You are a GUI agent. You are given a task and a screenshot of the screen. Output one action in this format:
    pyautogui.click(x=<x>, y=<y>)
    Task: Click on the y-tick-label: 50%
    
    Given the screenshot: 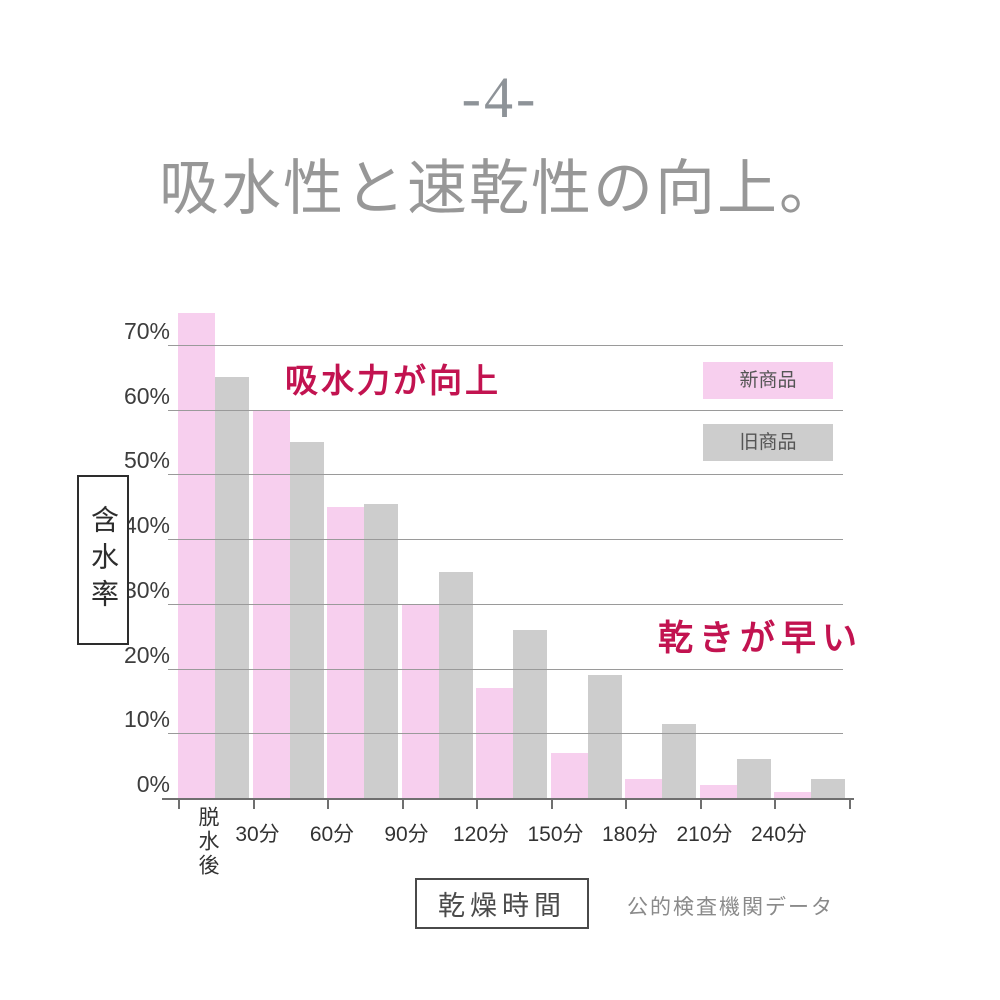 What is the action you would take?
    pyautogui.click(x=146, y=460)
    